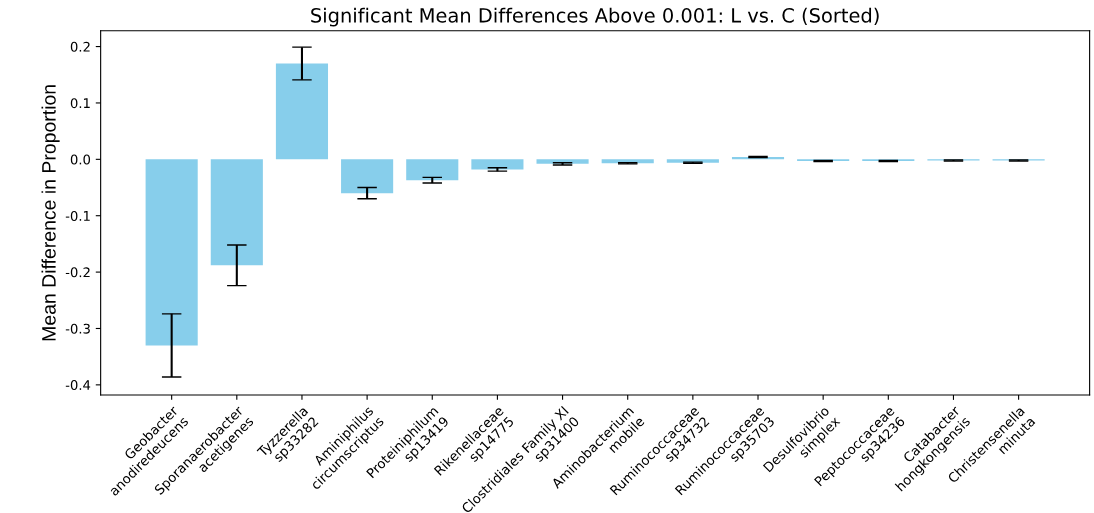 The height and width of the screenshot is (513, 1094). What do you see at coordinates (595, 17) in the screenshot?
I see `chart-title: Significant Mean Differences Above 0.001: L vs. C (Sorted)` at bounding box center [595, 17].